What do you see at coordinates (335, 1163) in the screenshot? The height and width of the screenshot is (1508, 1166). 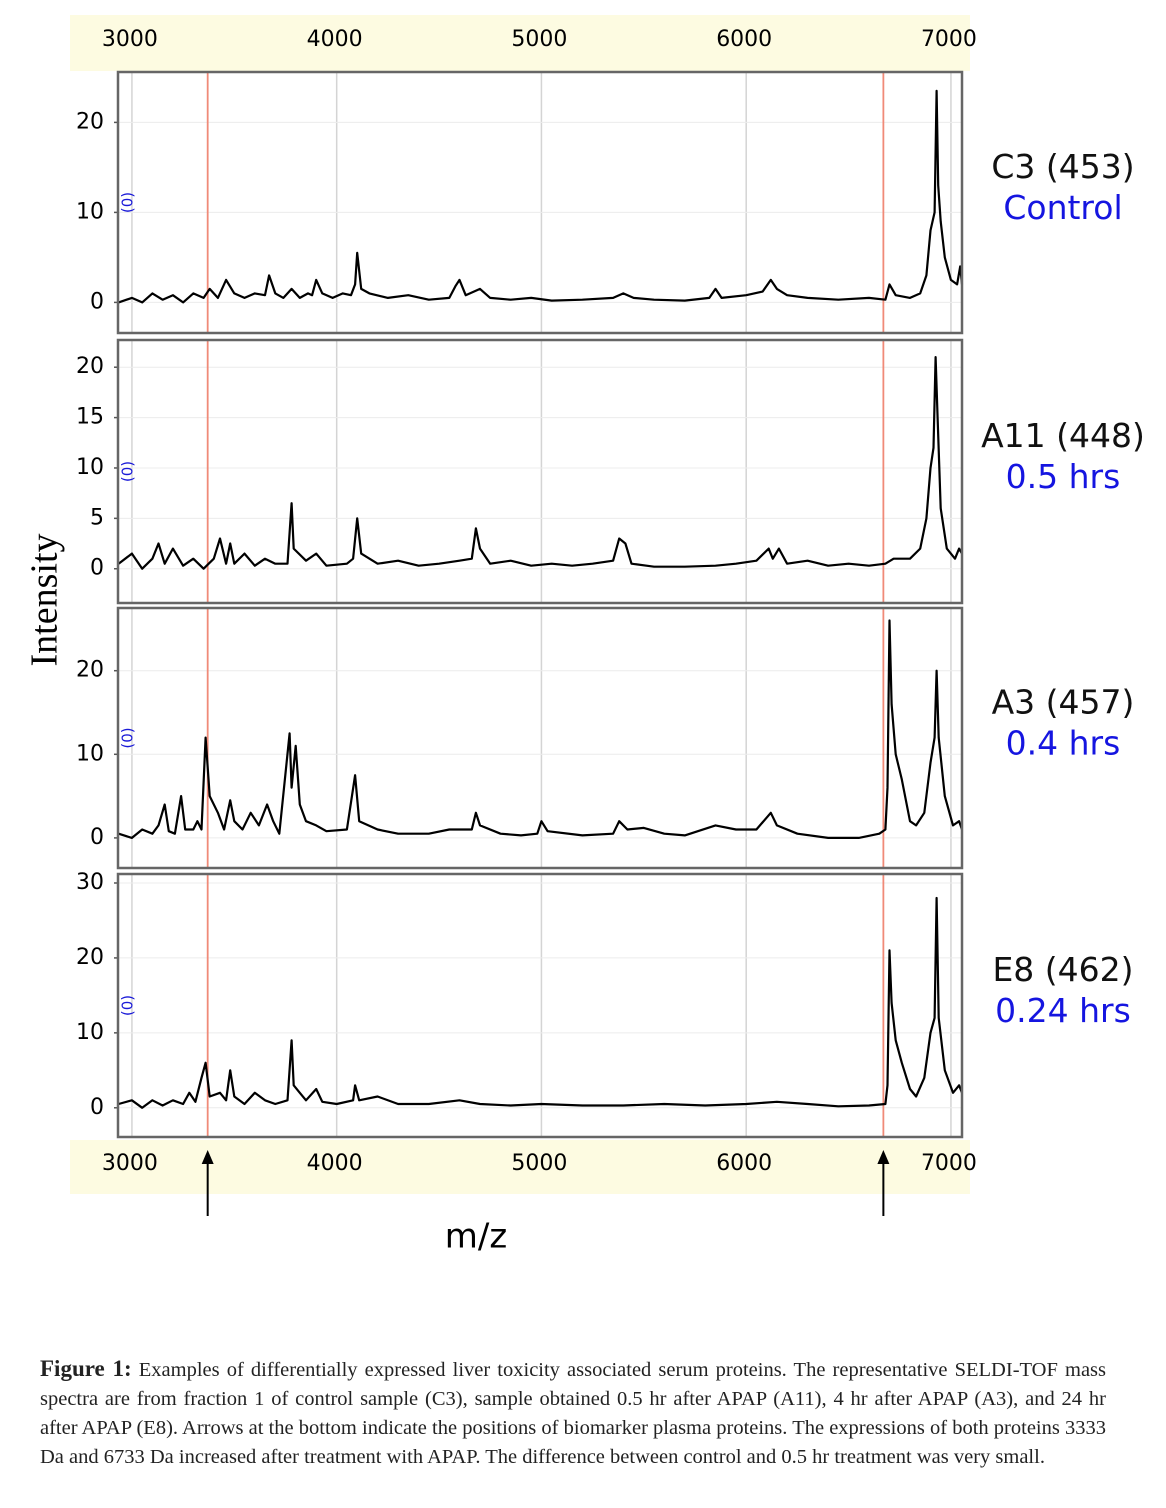 I see `x-tick-label-bottom: 4000` at bounding box center [335, 1163].